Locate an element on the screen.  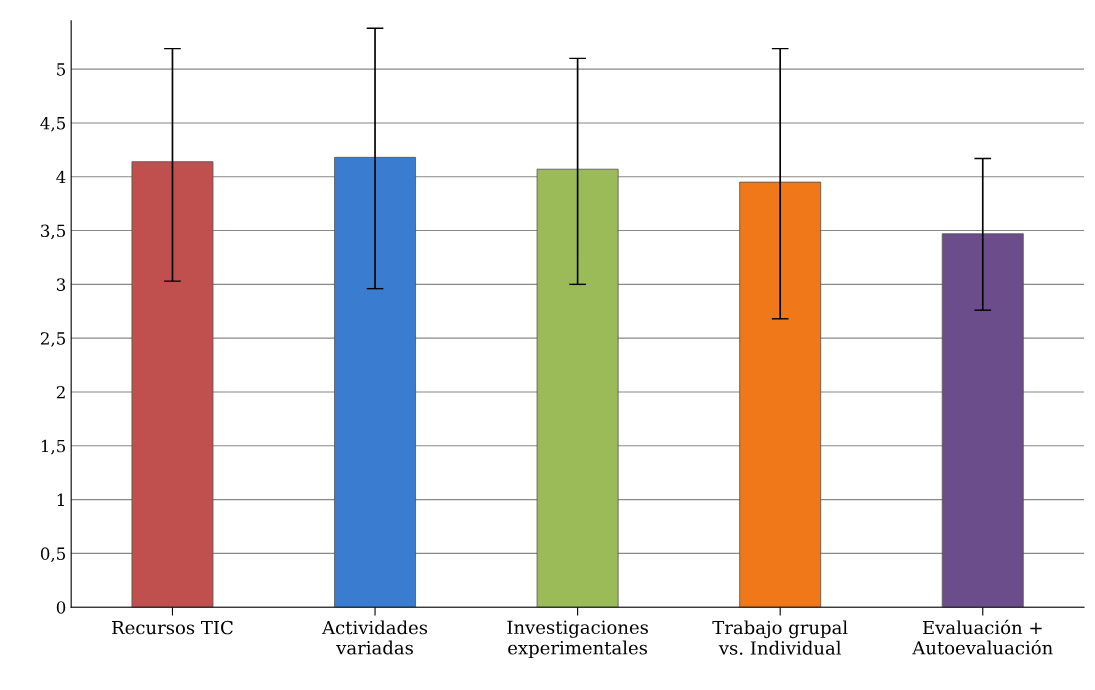
x-tick-label: Actividades variadas is located at coordinates (374, 637).